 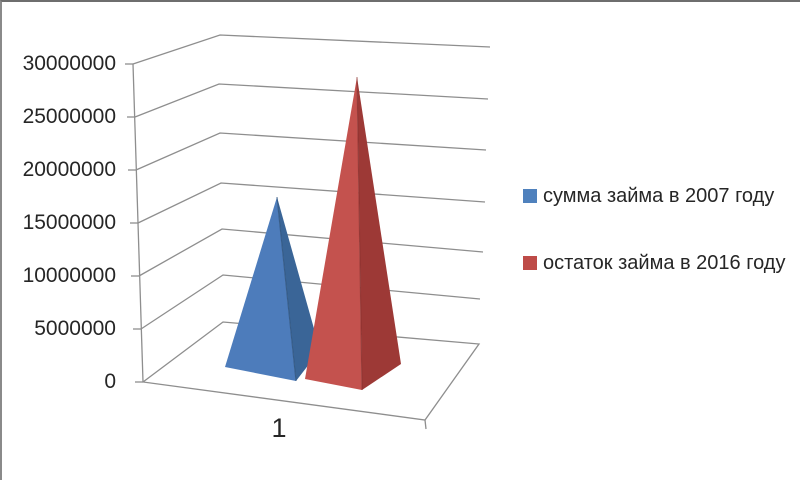 What do you see at coordinates (425, 424) in the screenshot?
I see `category-axis-tick` at bounding box center [425, 424].